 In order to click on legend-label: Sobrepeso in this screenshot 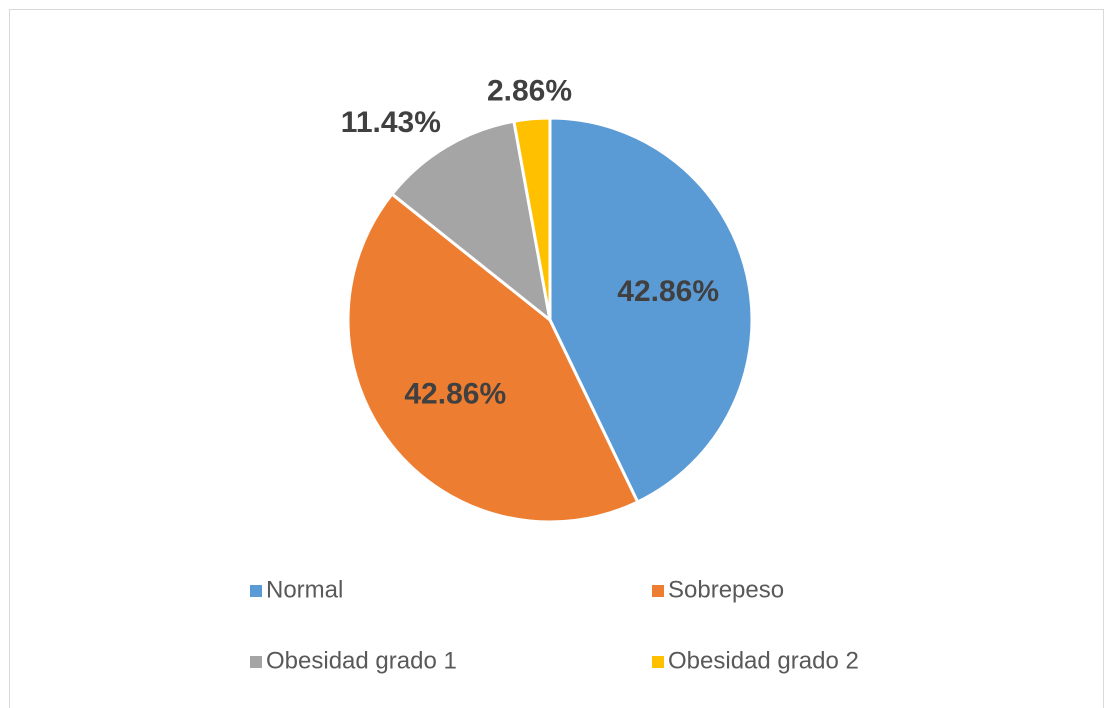, I will do `click(726, 589)`.